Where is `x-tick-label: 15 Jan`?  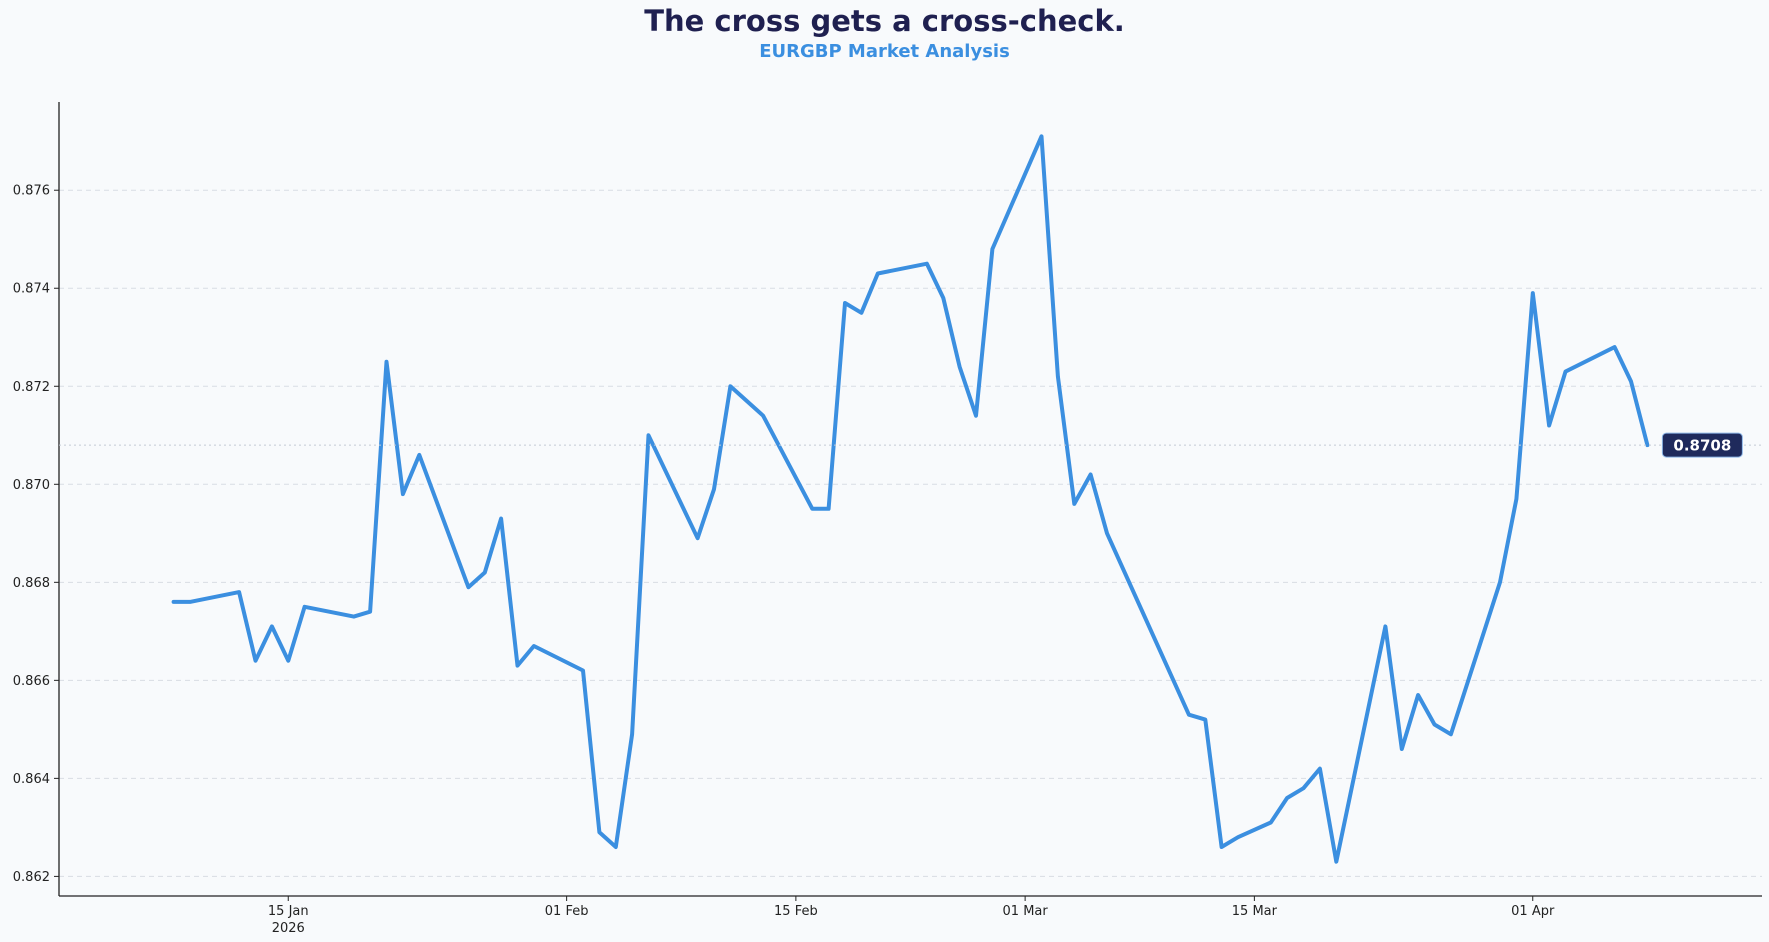 x-tick-label: 15 Jan is located at coordinates (288, 911).